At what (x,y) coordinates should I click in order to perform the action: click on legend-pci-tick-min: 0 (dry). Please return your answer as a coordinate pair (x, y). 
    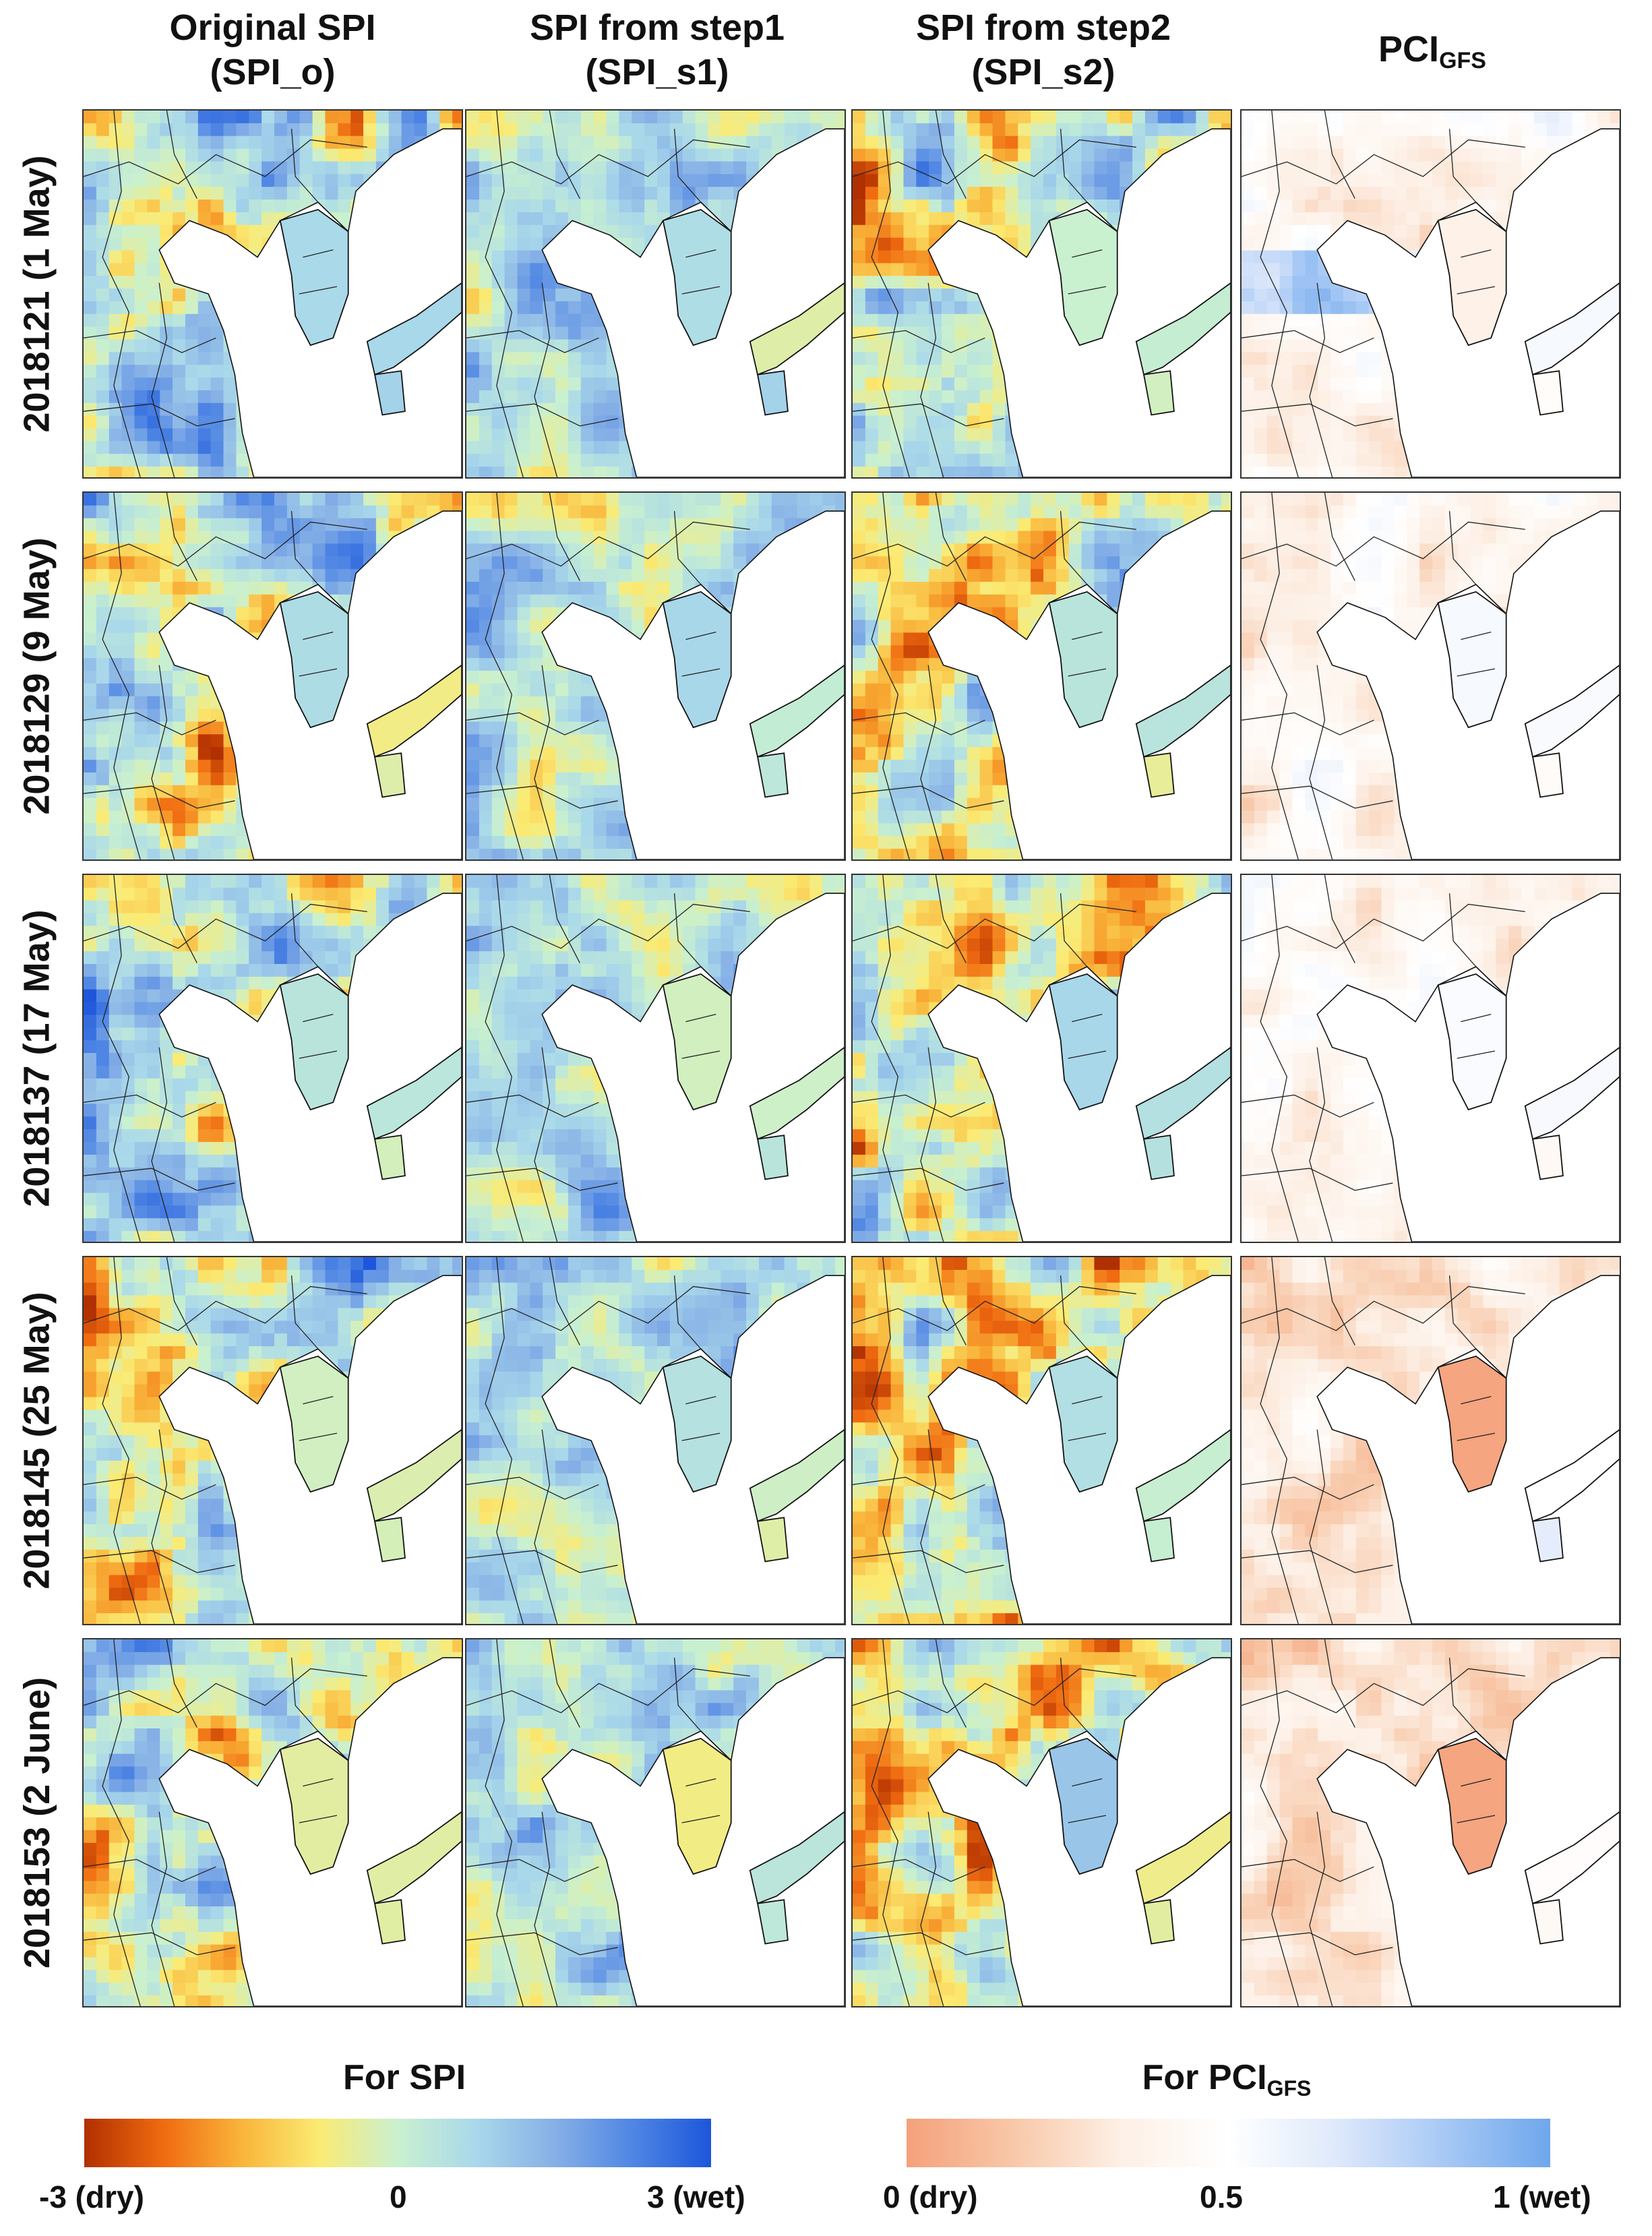
    Looking at the image, I should click on (931, 2196).